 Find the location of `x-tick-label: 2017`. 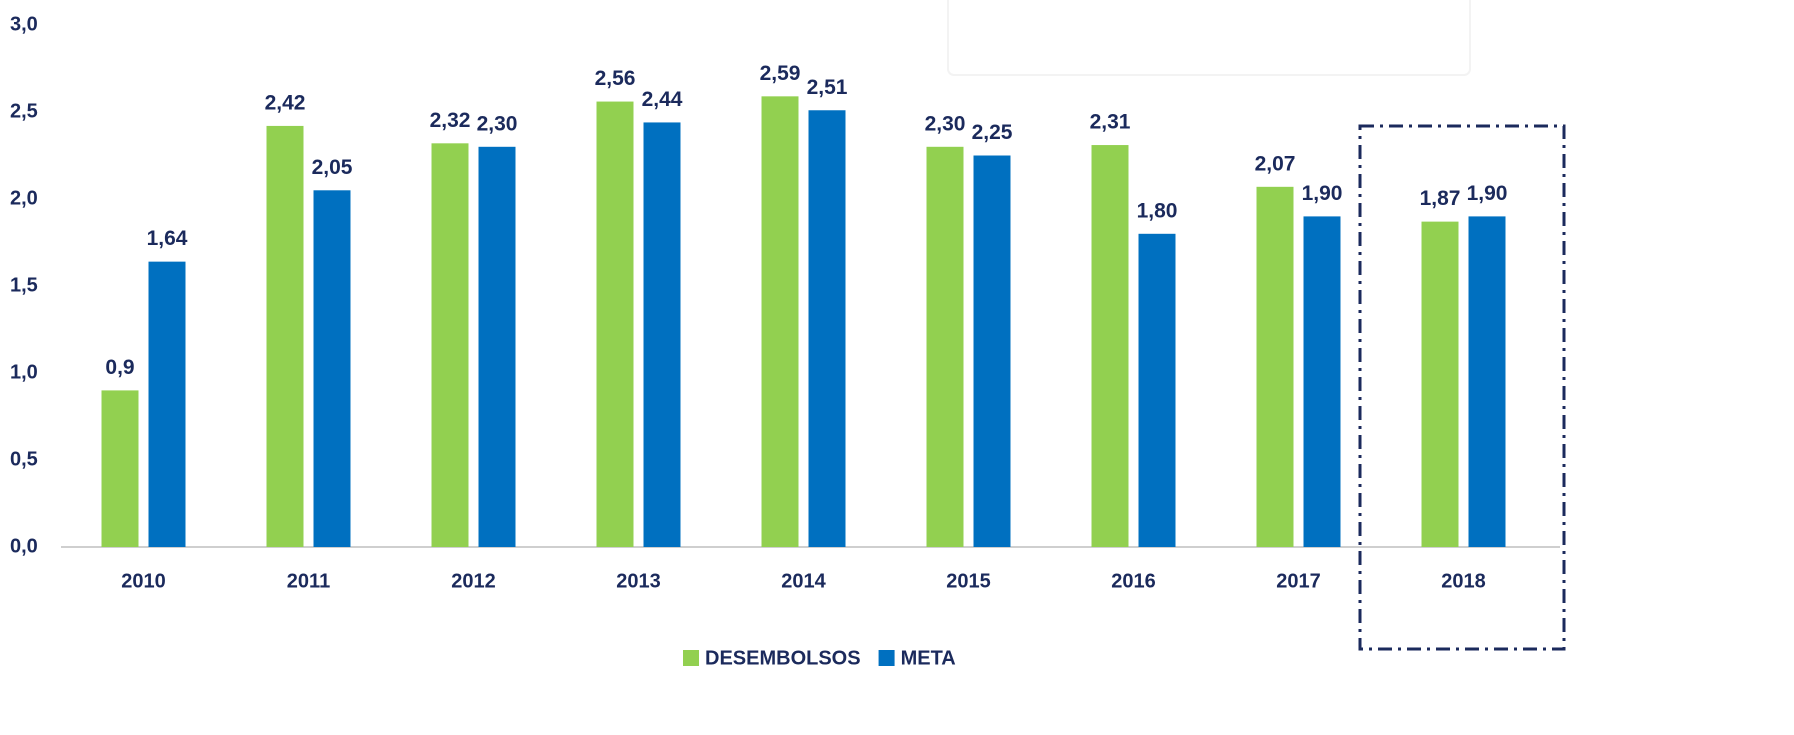

x-tick-label: 2017 is located at coordinates (1298, 581).